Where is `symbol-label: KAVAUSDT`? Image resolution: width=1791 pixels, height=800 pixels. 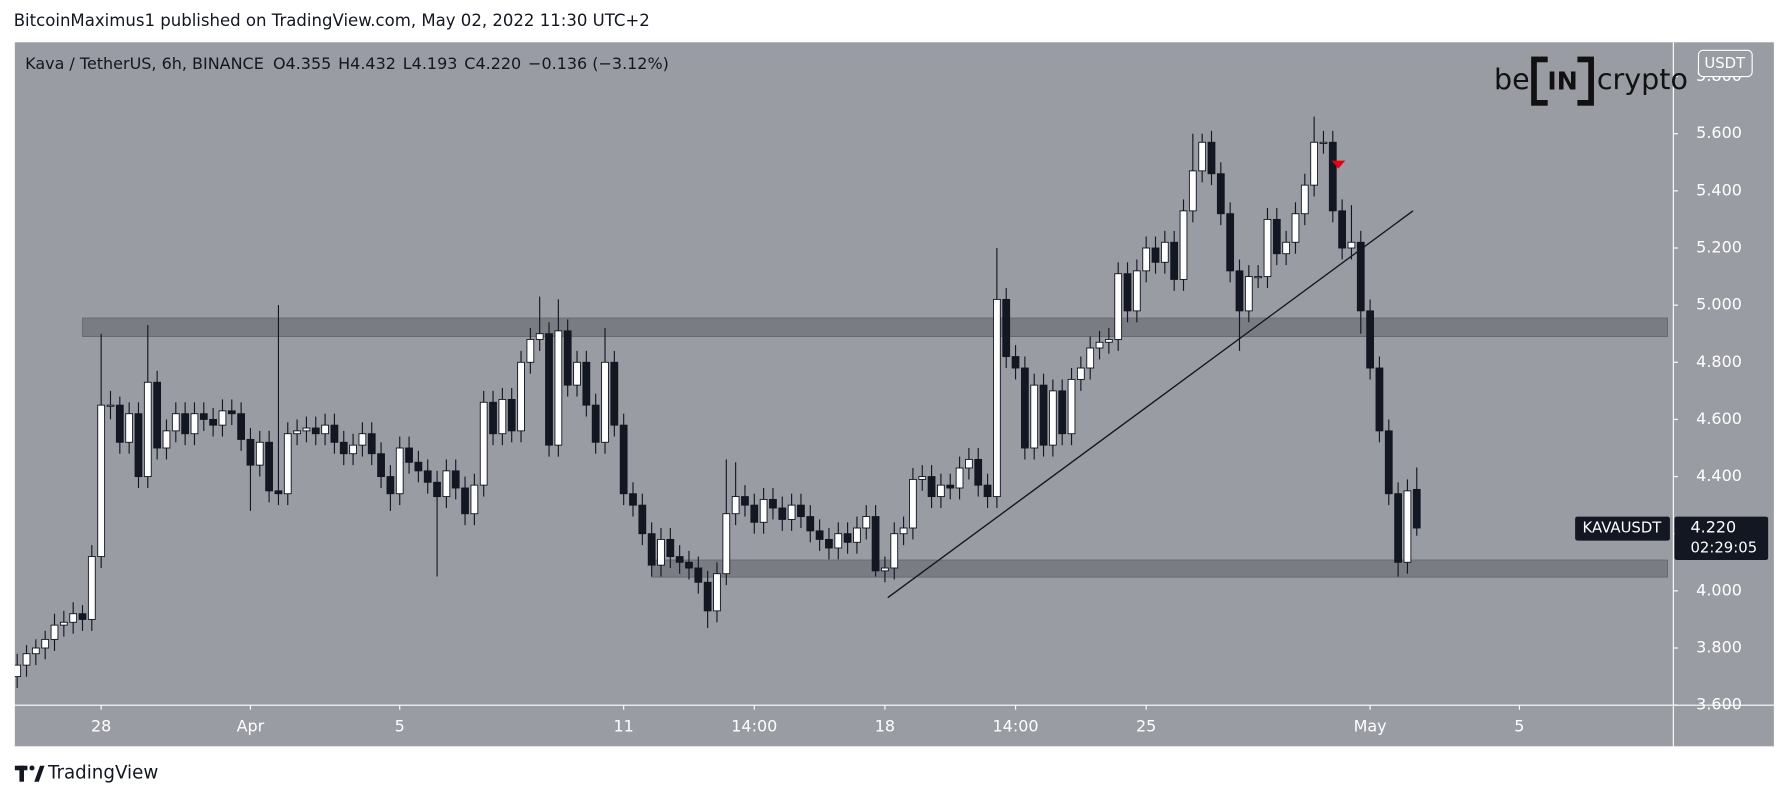 symbol-label: KAVAUSDT is located at coordinates (1623, 528).